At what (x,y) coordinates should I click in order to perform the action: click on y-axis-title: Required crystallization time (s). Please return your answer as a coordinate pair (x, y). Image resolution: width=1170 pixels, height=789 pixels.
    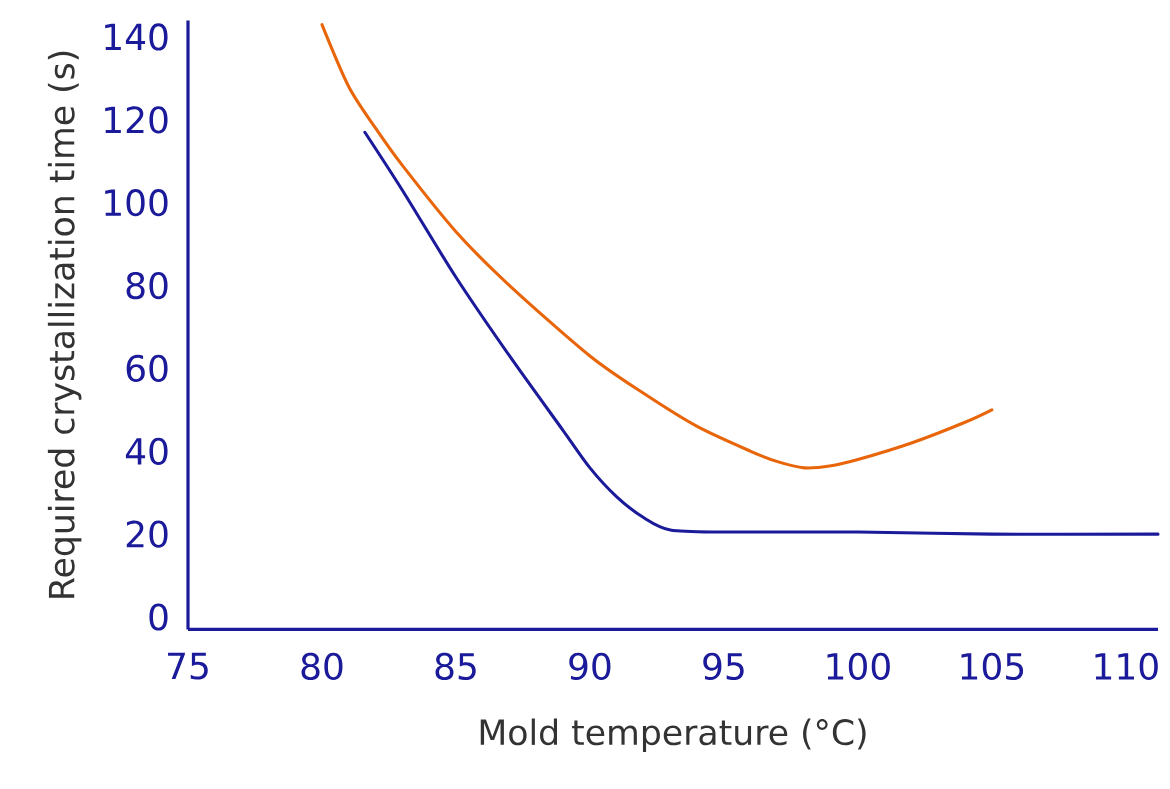
    Looking at the image, I should click on (64, 324).